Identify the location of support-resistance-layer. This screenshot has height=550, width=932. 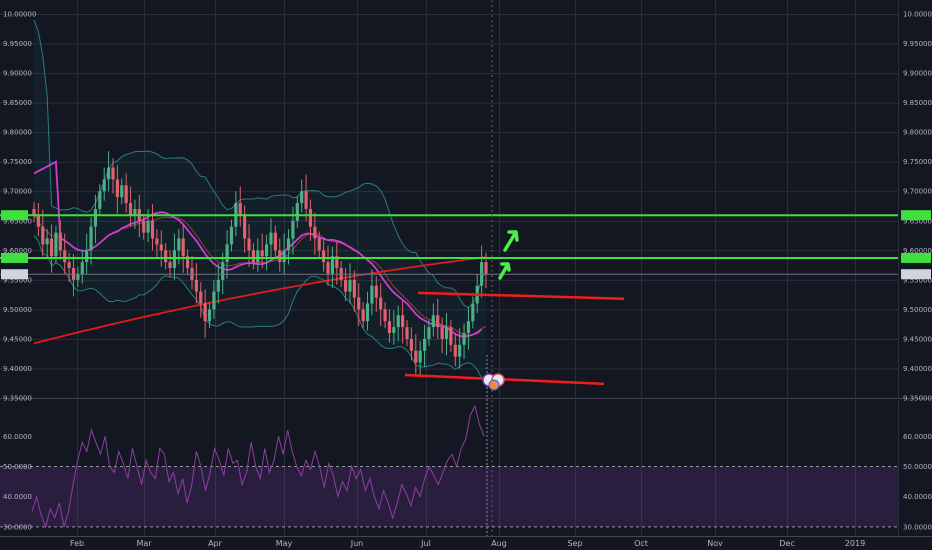
(449, 244).